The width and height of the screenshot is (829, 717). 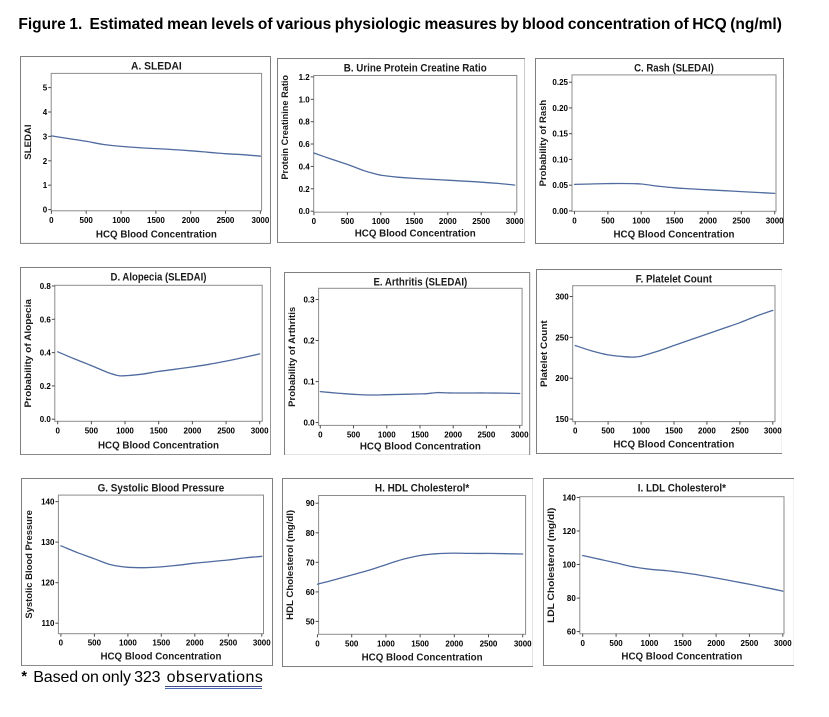 I want to click on svg-text: 4, so click(x=45, y=112).